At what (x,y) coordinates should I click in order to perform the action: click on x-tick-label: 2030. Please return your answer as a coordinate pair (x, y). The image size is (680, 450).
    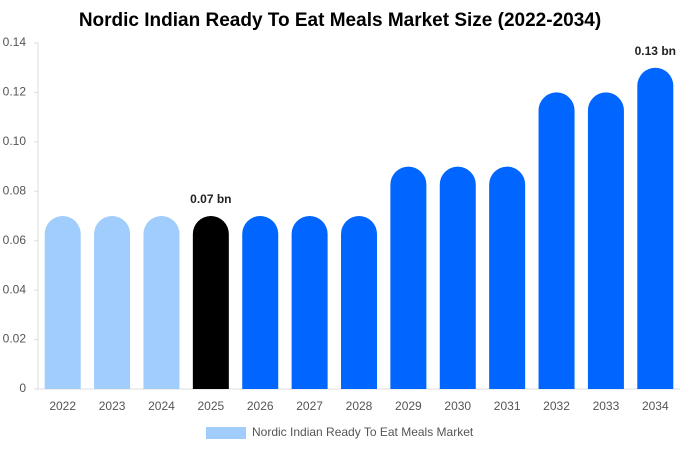
    Looking at the image, I should click on (457, 406).